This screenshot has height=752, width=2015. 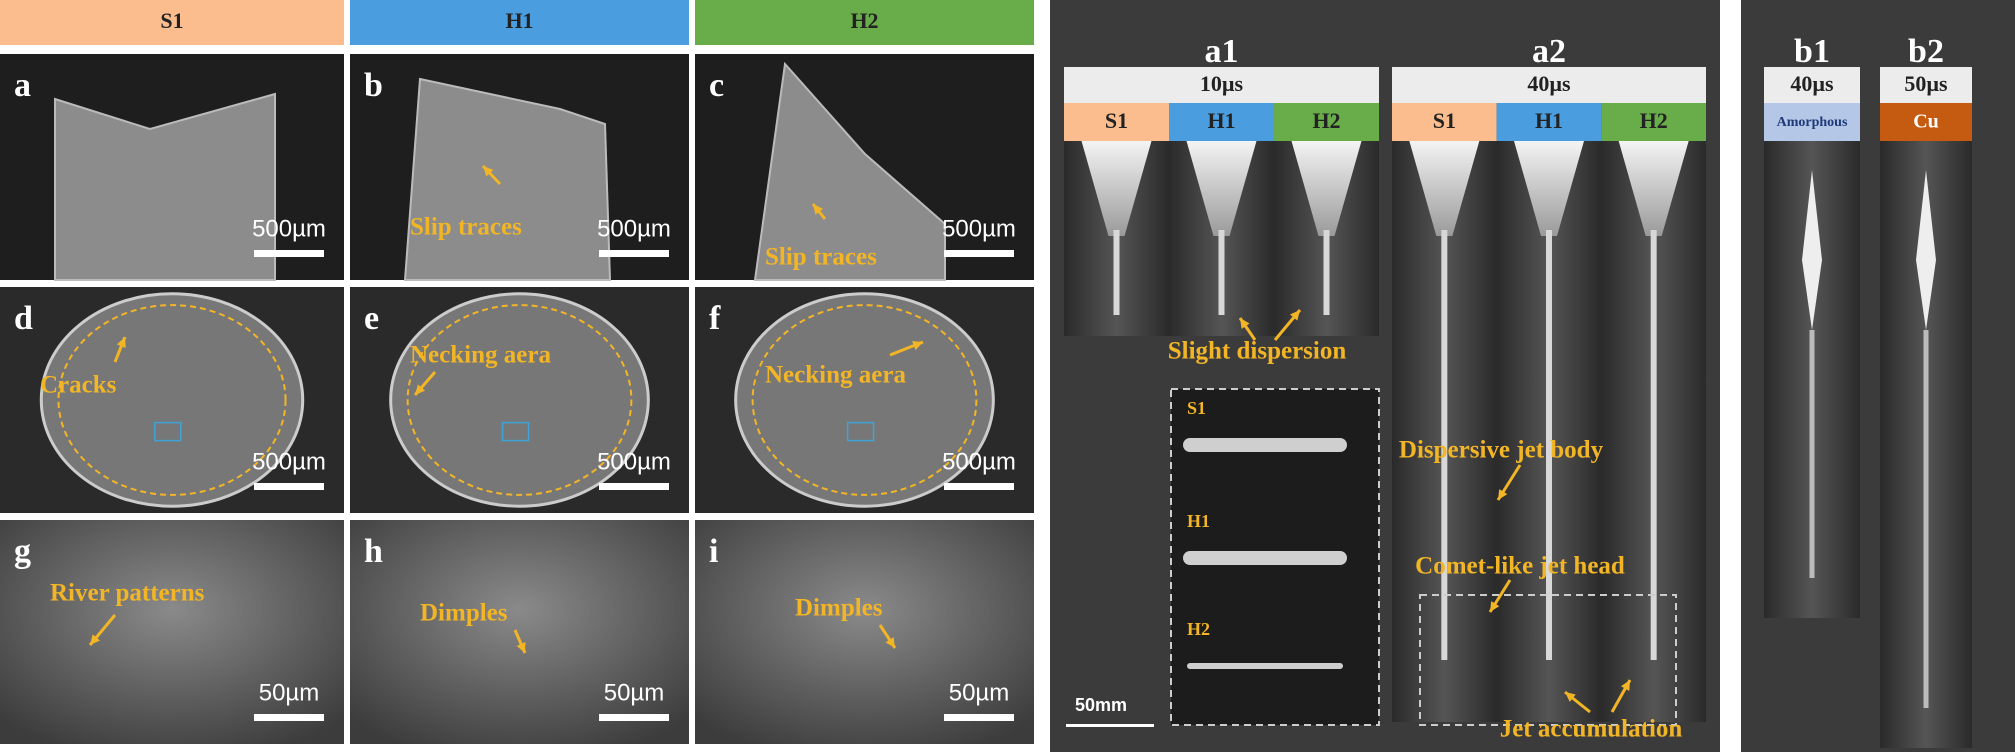 What do you see at coordinates (1198, 629) in the screenshot?
I see `inset-label: H2` at bounding box center [1198, 629].